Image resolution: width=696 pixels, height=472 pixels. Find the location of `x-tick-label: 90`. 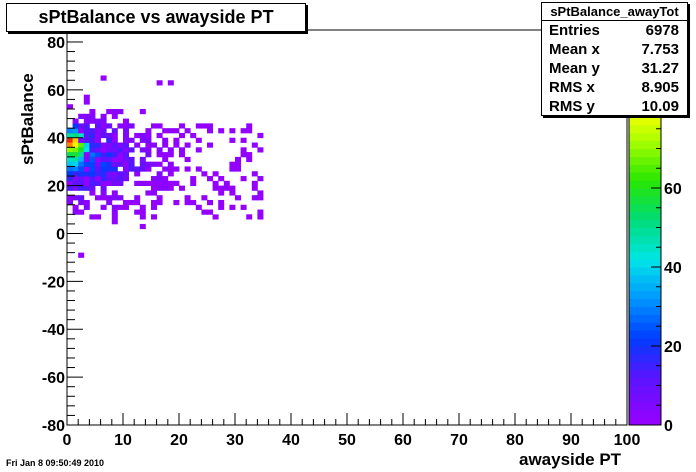

x-tick-label: 90 is located at coordinates (571, 440).